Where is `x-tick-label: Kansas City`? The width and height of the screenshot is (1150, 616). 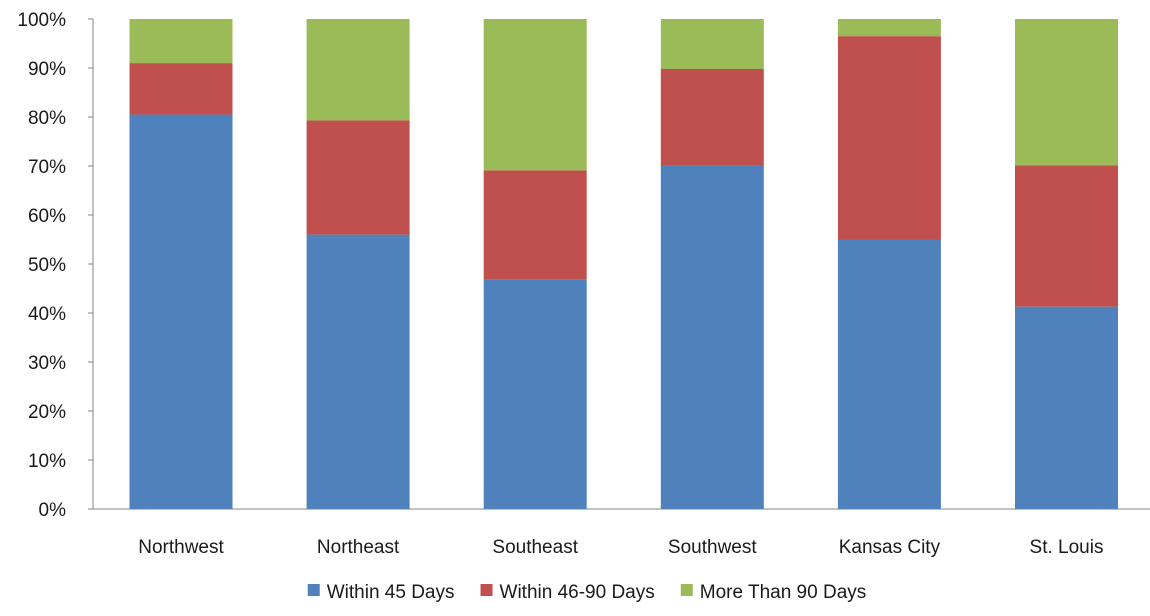
x-tick-label: Kansas City is located at coordinates (890, 547).